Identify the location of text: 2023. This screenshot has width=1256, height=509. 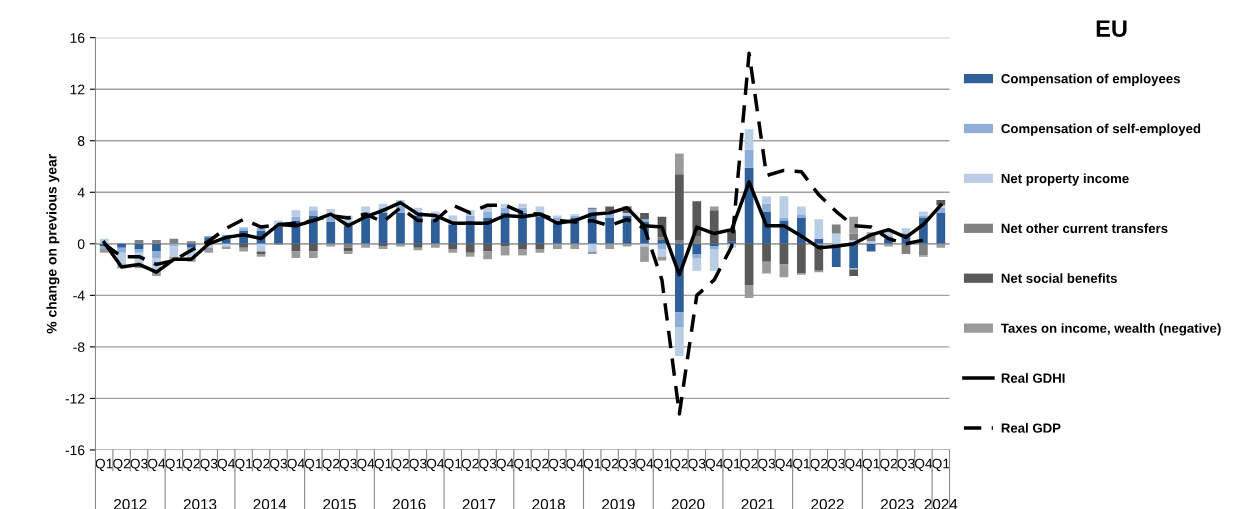
(897, 503).